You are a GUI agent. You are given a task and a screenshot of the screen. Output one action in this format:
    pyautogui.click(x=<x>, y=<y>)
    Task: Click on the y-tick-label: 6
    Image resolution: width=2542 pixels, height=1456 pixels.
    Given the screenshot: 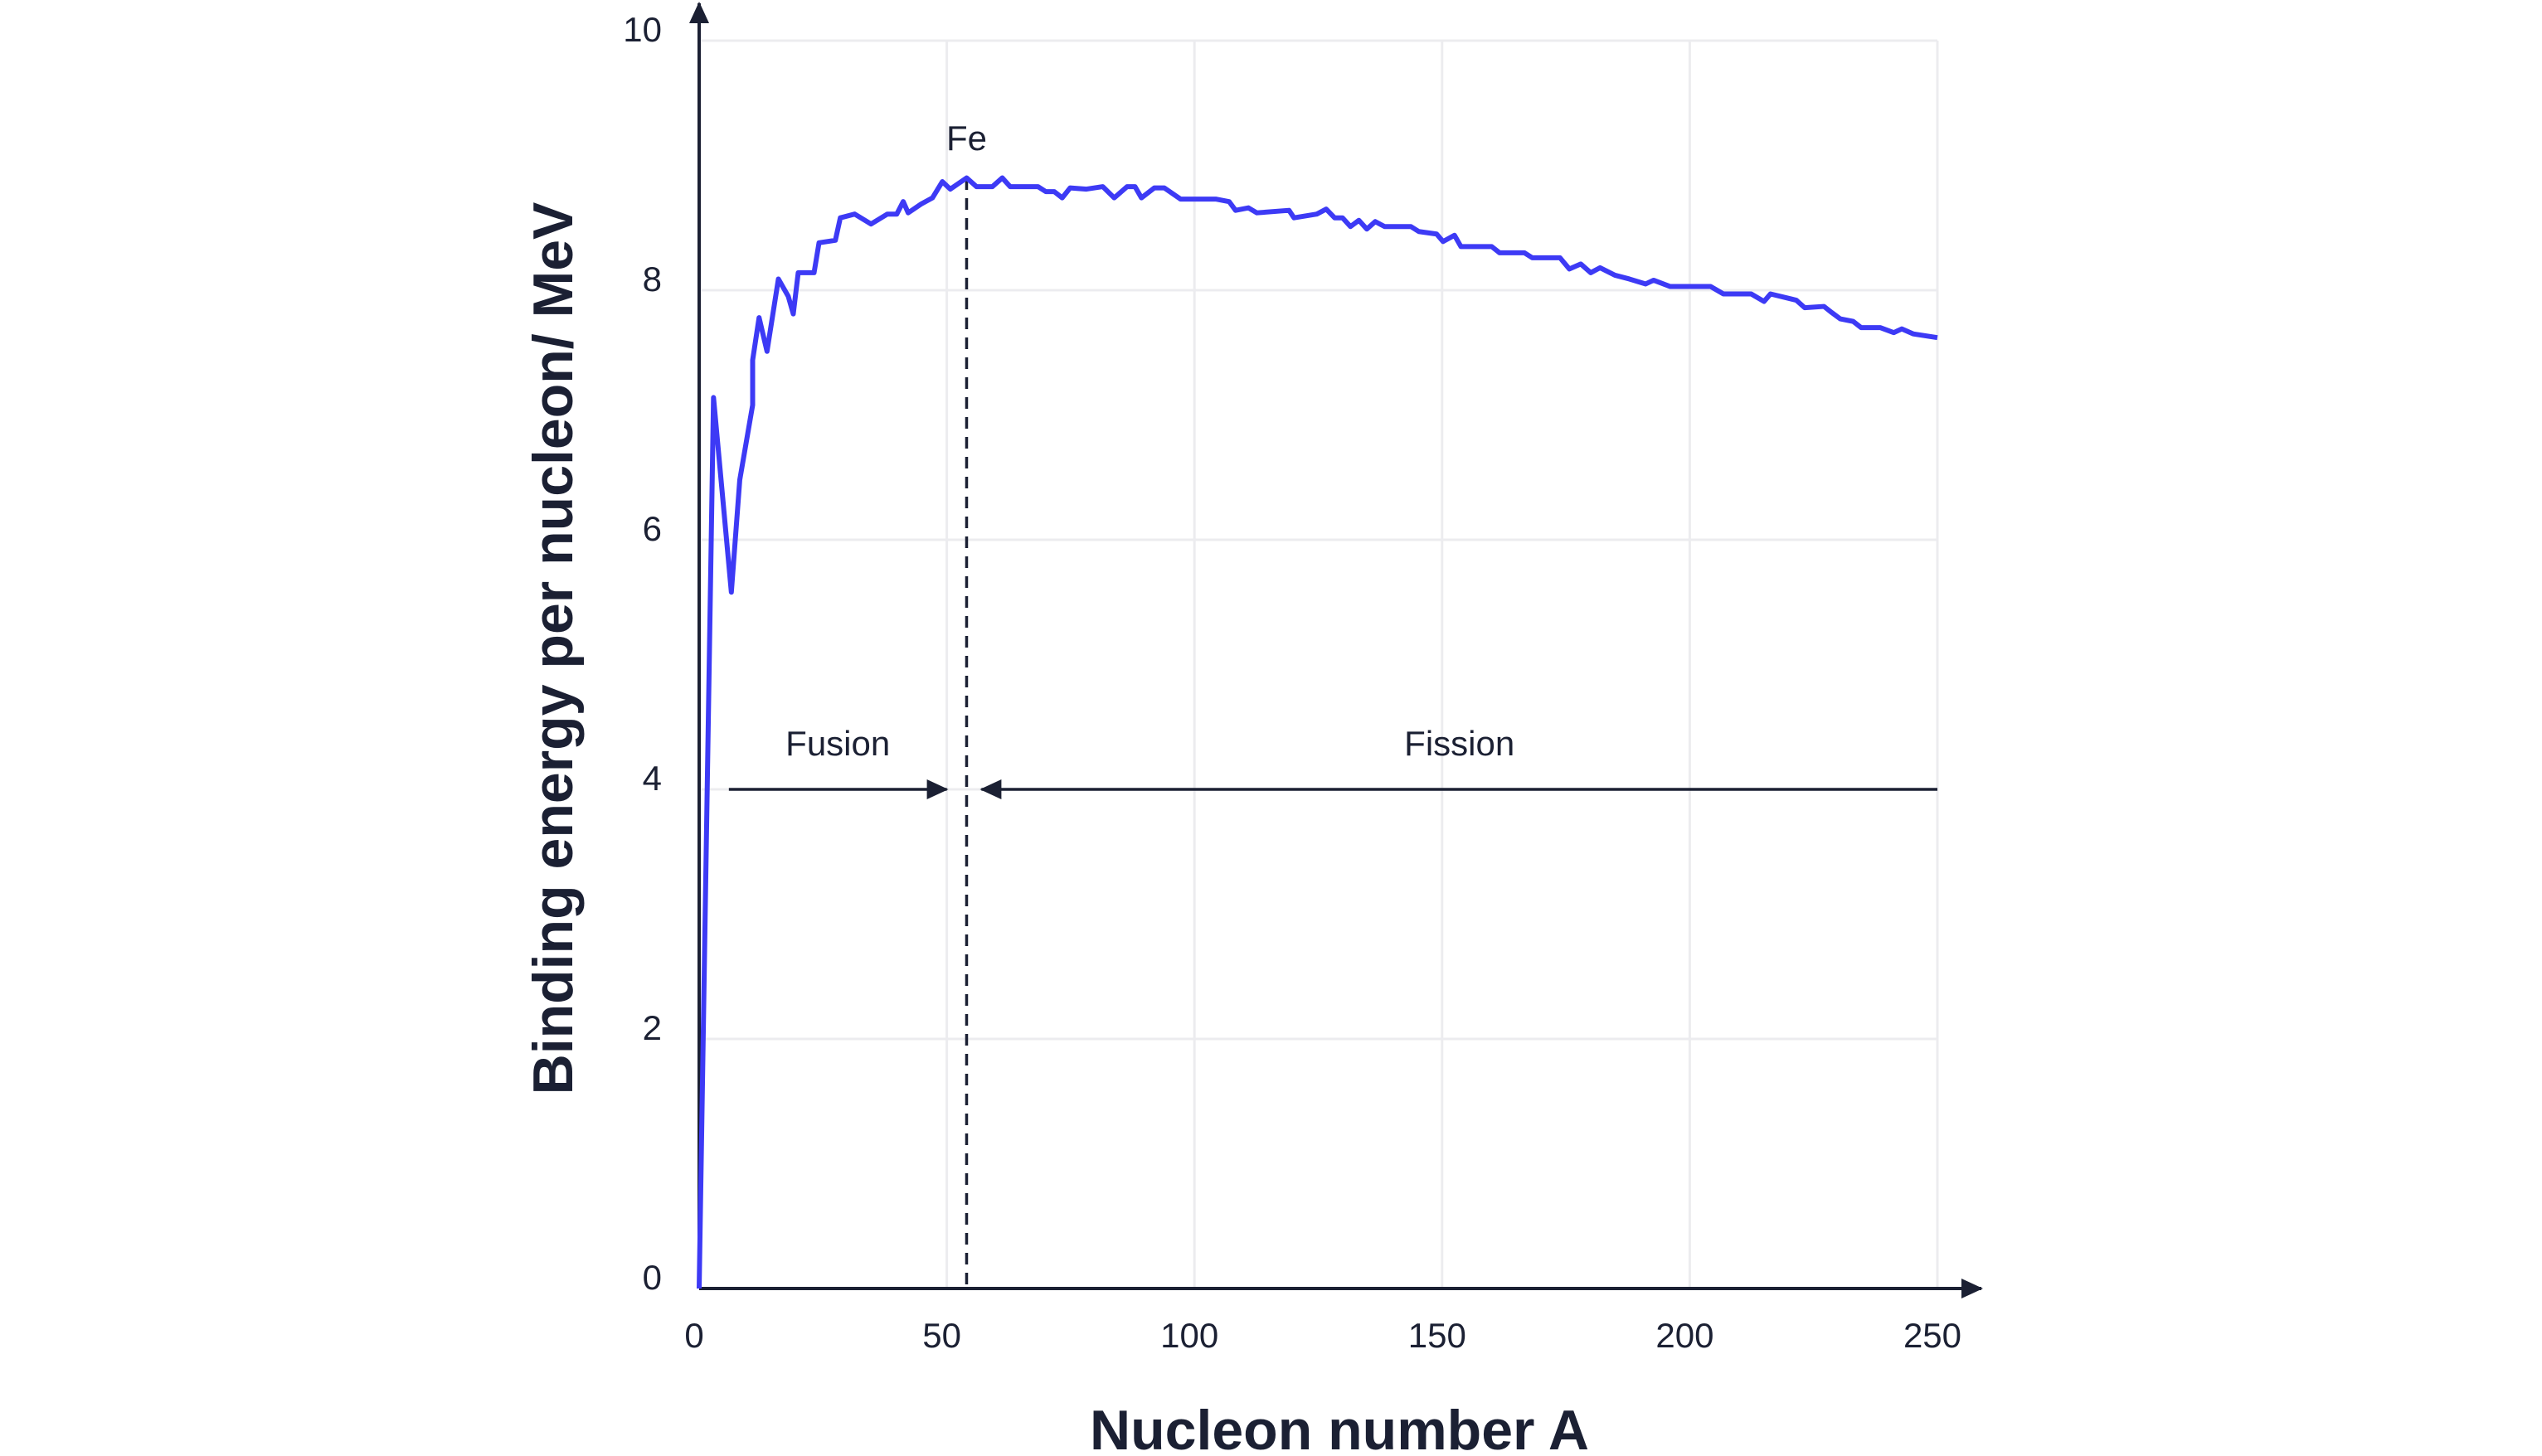 What is the action you would take?
    pyautogui.click(x=652, y=528)
    